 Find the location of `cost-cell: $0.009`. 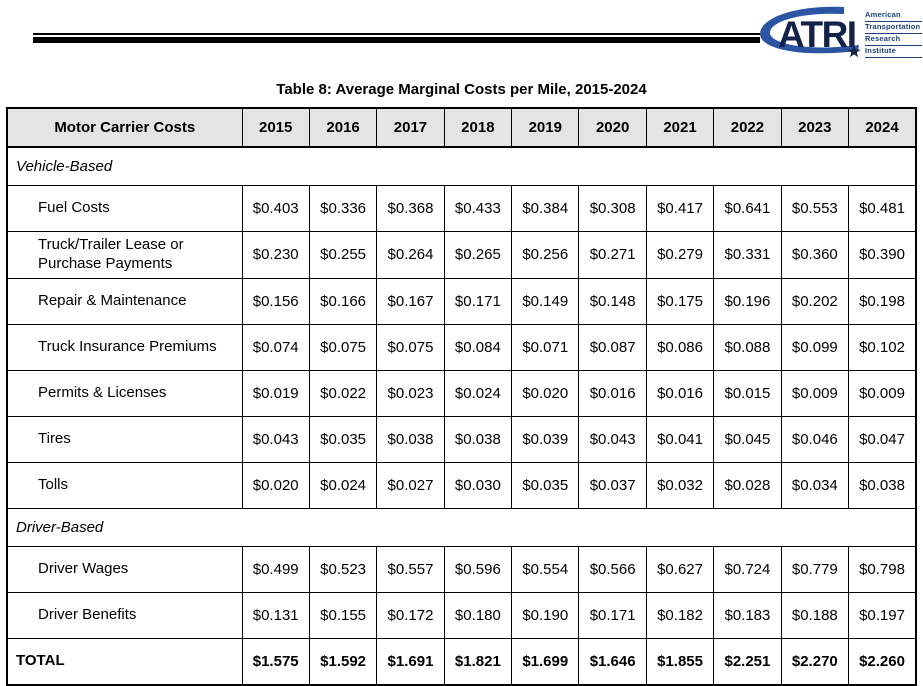

cost-cell: $0.009 is located at coordinates (882, 393).